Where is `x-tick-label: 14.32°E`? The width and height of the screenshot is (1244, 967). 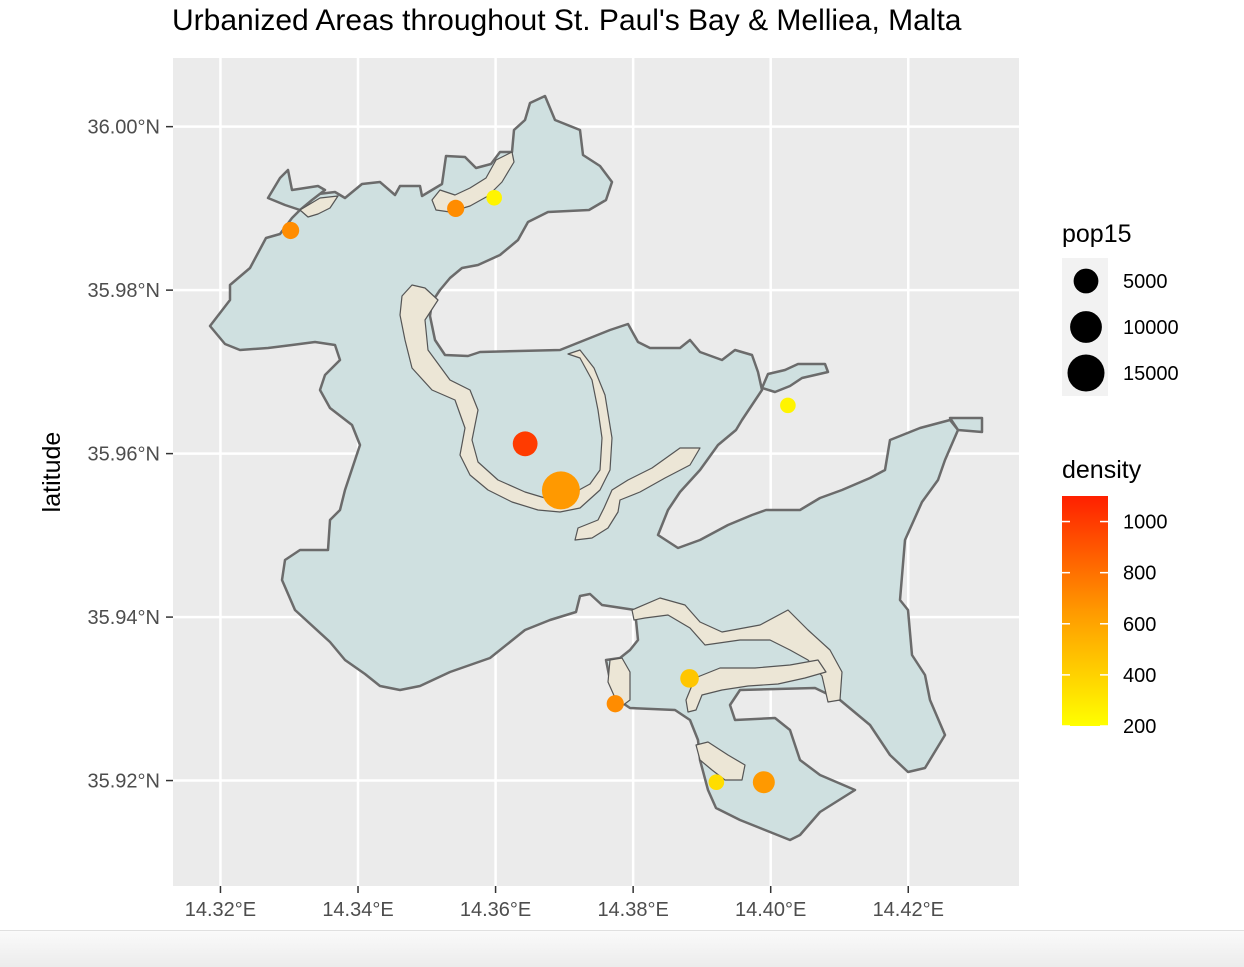 x-tick-label: 14.32°E is located at coordinates (220, 910).